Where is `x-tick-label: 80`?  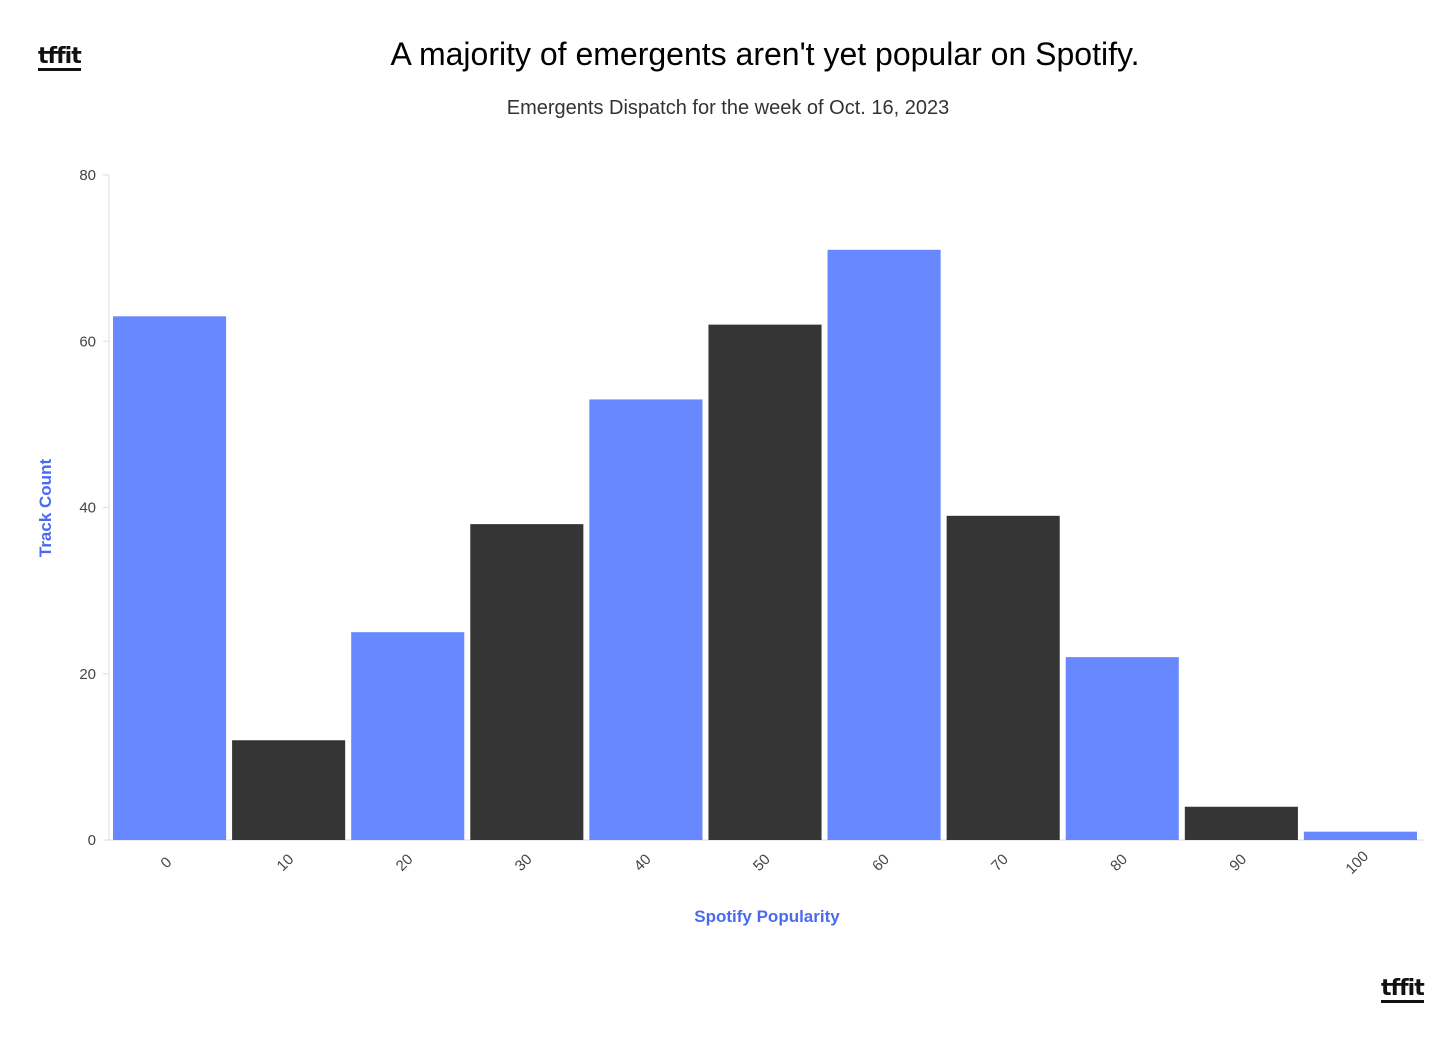
x-tick-label: 80 is located at coordinates (1119, 863).